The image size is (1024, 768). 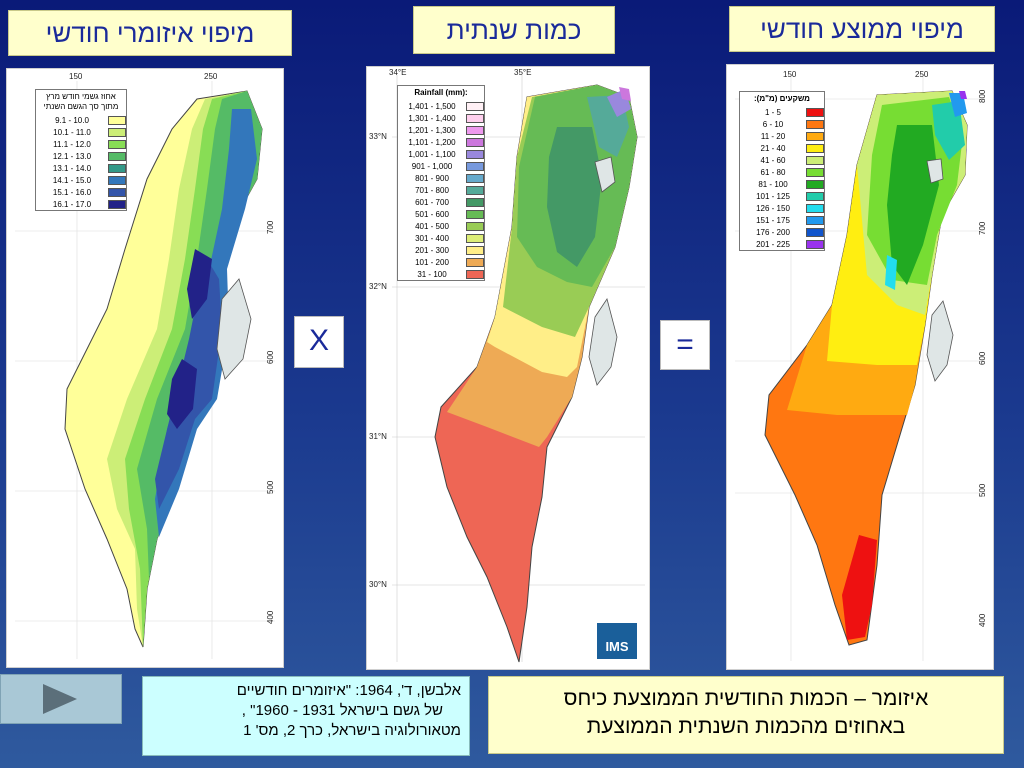 I want to click on monthly-legend-label: 1 - 5, so click(x=772, y=112).